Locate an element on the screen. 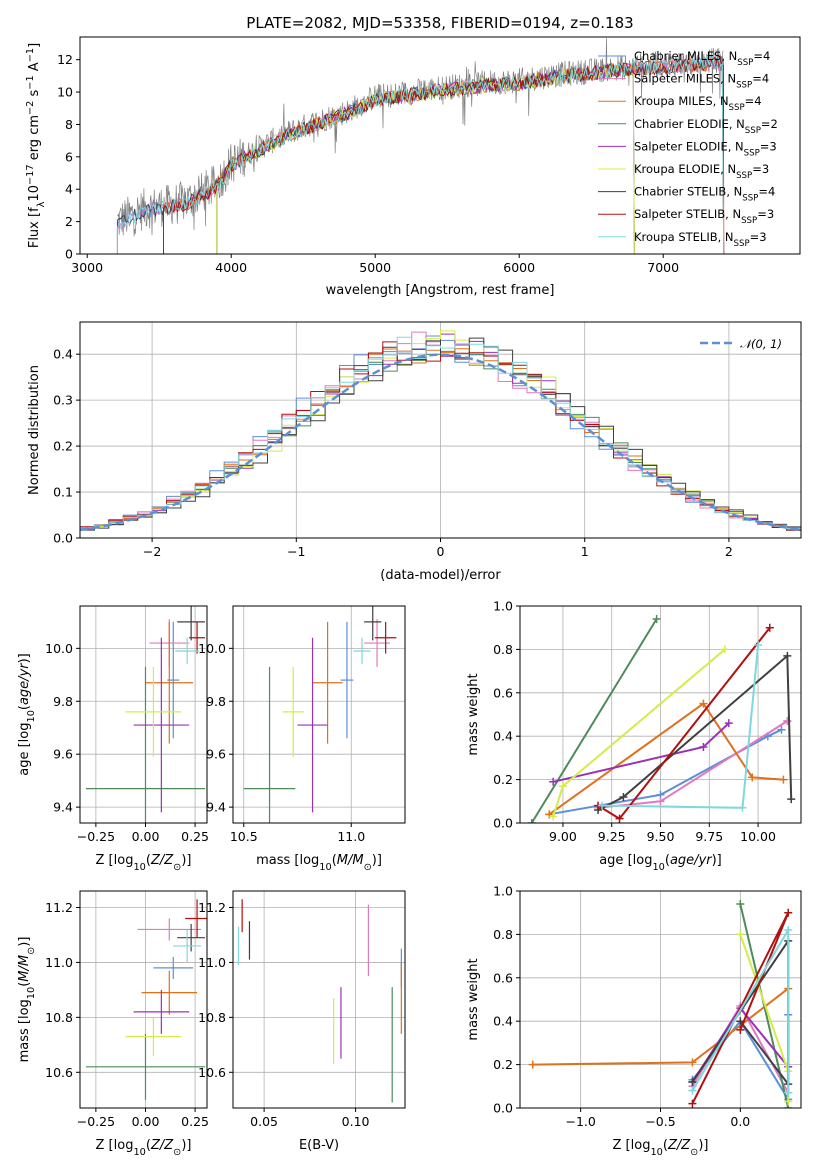 The width and height of the screenshot is (819, 1170). axes-age-vs-Z: −0.25 0.00 0.25 9.4 9.6 9.8 10.0 is located at coordinates (127, 725).